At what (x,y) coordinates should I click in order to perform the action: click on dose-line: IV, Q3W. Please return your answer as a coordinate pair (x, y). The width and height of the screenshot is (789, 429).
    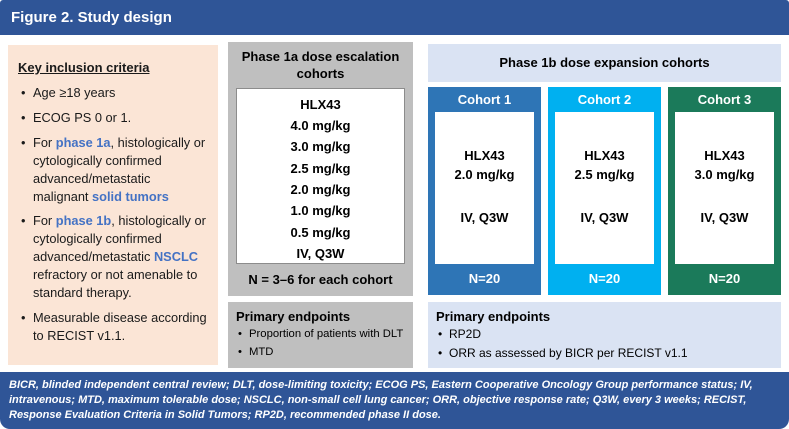
    Looking at the image, I should click on (320, 253).